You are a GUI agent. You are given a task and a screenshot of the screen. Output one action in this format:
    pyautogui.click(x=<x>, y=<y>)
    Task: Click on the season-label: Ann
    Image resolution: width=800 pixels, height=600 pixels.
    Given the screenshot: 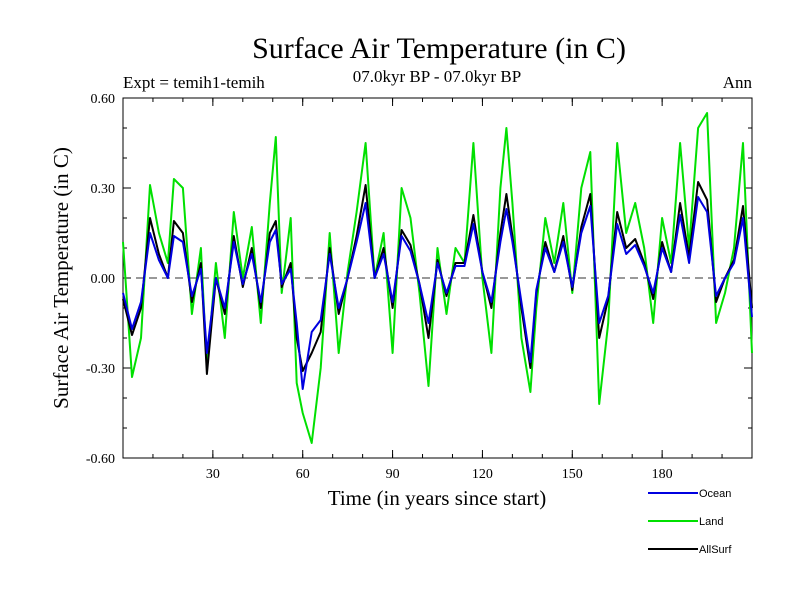 What is the action you would take?
    pyautogui.click(x=738, y=82)
    